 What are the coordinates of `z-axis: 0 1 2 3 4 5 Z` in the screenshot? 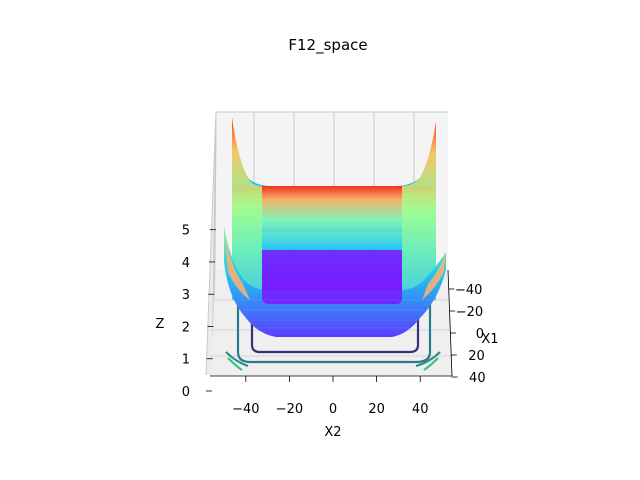 It's located at (186, 312).